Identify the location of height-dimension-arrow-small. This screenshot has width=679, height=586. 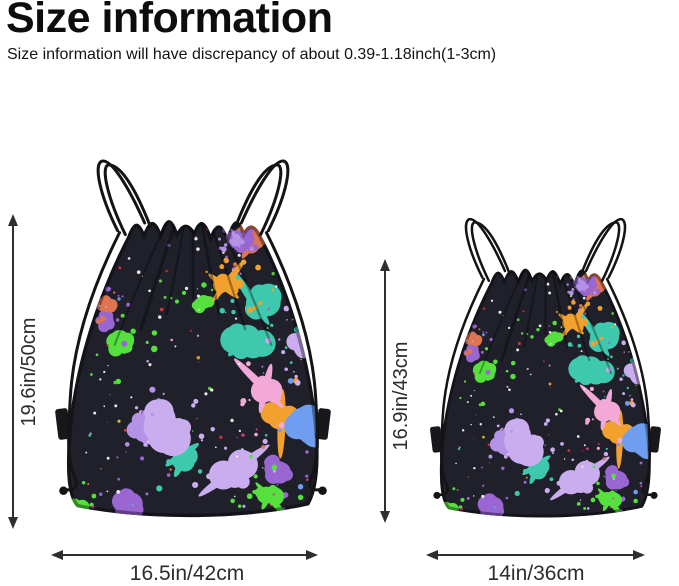
(384, 391).